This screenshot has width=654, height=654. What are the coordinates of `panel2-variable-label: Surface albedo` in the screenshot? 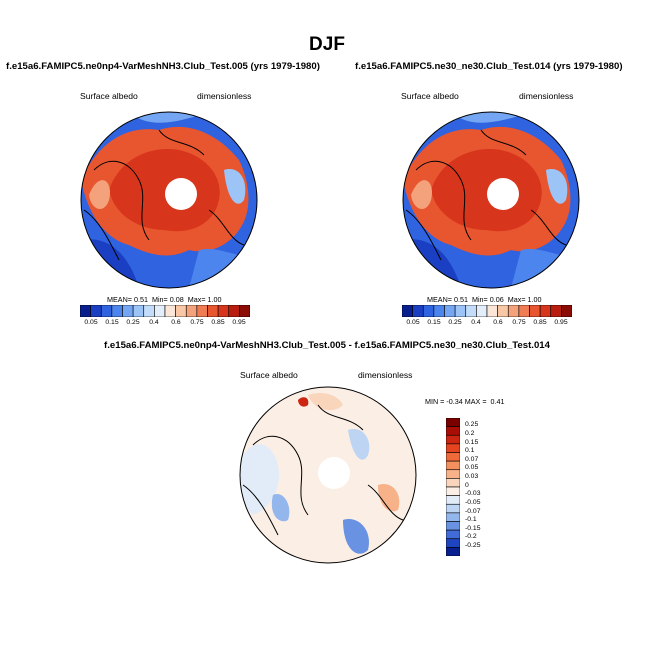 It's located at (430, 96).